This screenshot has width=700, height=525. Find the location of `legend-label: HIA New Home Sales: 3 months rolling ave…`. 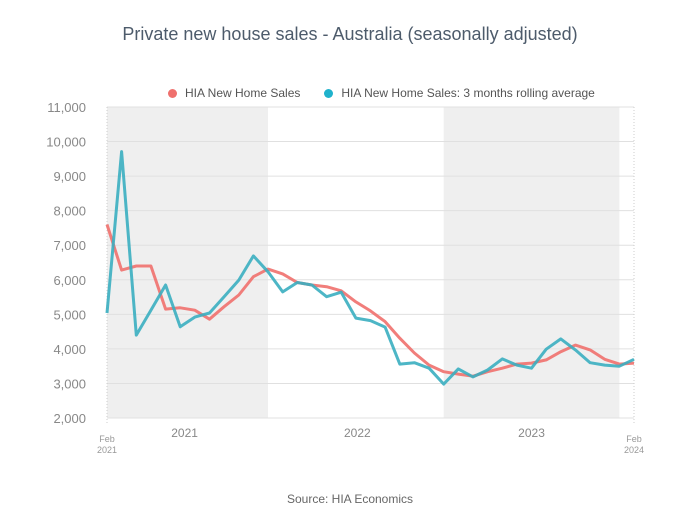

legend-label: HIA New Home Sales: 3 months rolling ave… is located at coordinates (468, 93).